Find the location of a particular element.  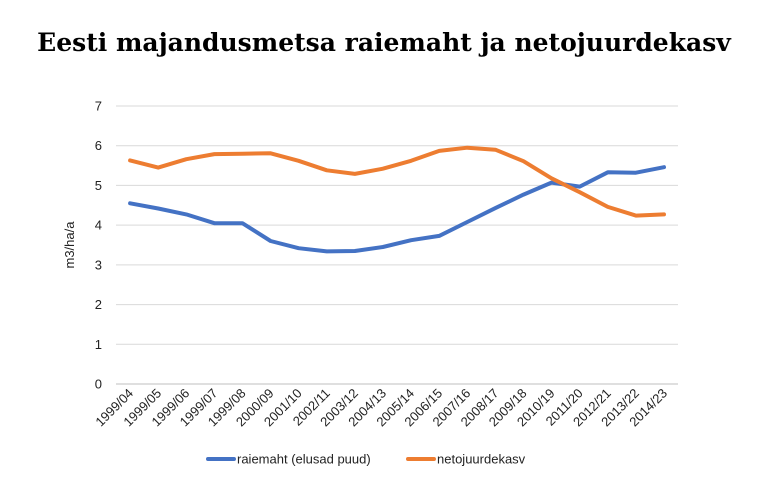

y-axis-ticks: 0 1 2 3 4 5 6 7 is located at coordinates (98, 245).